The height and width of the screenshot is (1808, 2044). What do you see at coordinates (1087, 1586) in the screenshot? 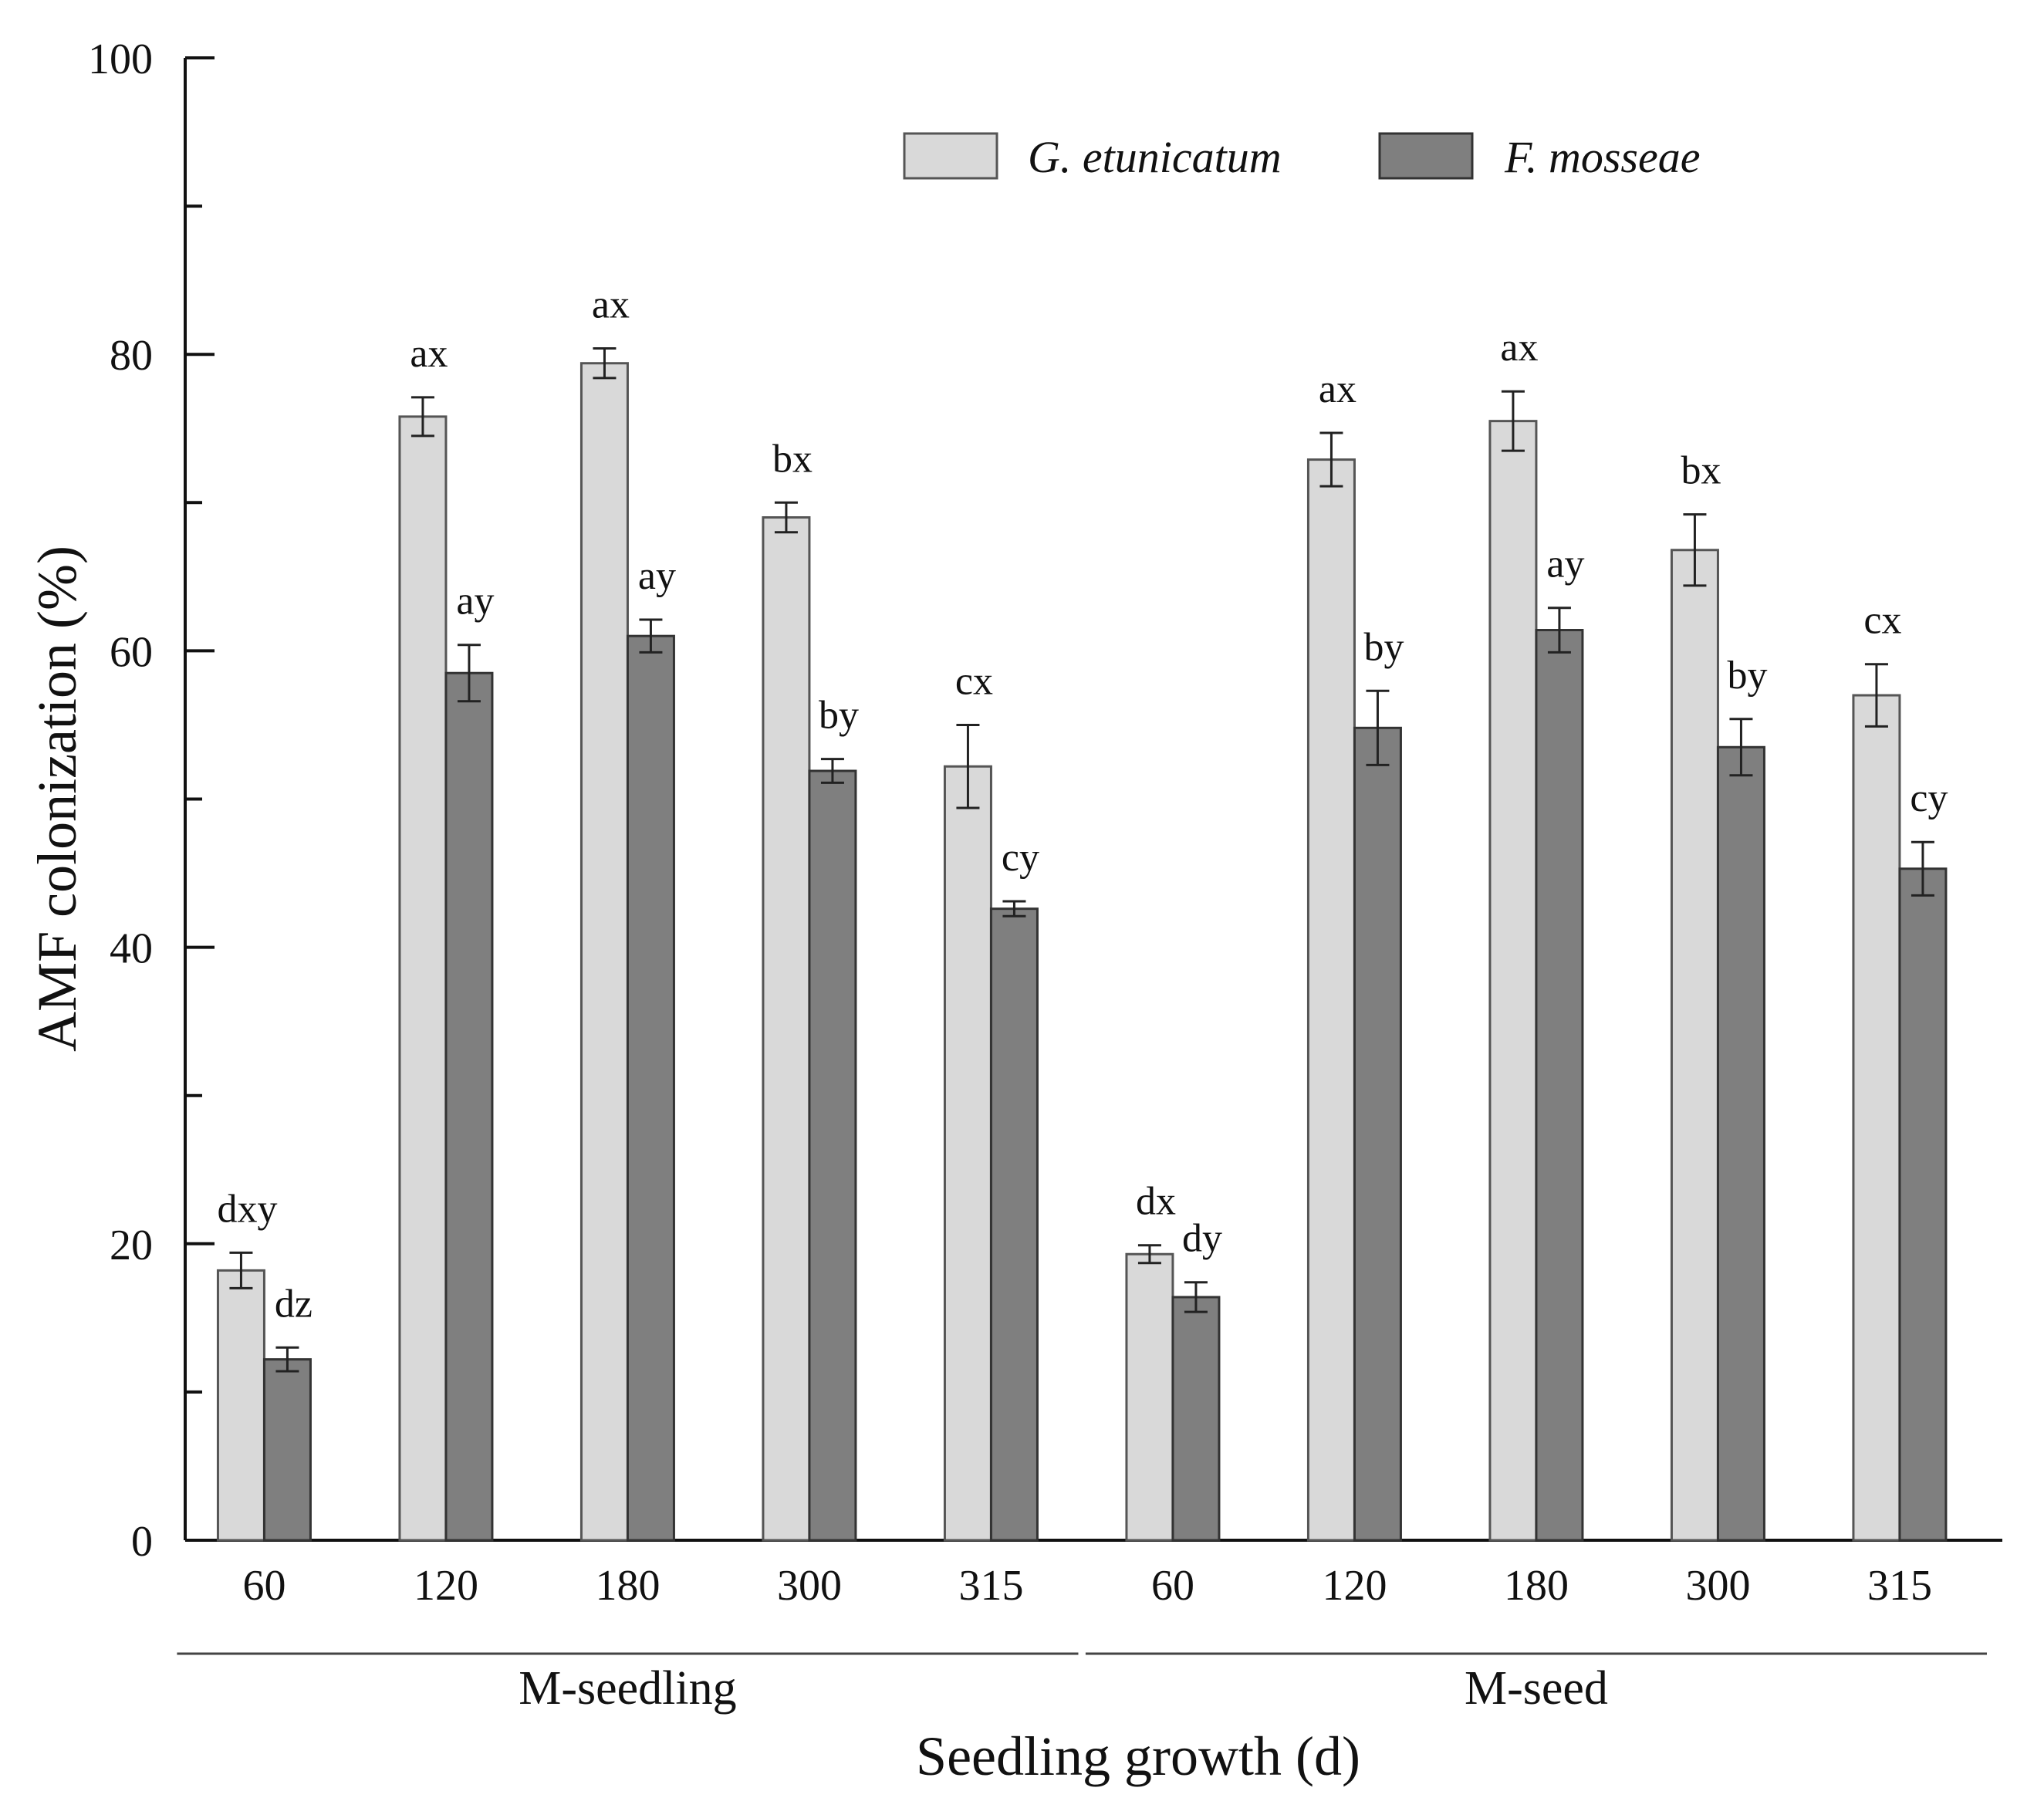
I see `x-category-labels: 60 120 180 300 315 60 120 180 300 315` at bounding box center [1087, 1586].